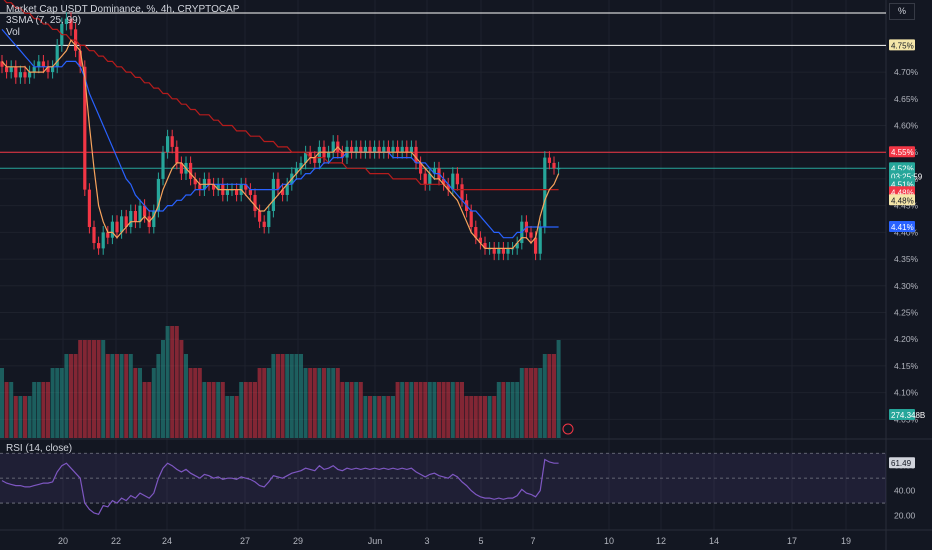 The height and width of the screenshot is (550, 932). Describe the element at coordinates (44, 20) in the screenshot. I see `indicator-legend: 3SMA (7, 25, 99)` at that location.